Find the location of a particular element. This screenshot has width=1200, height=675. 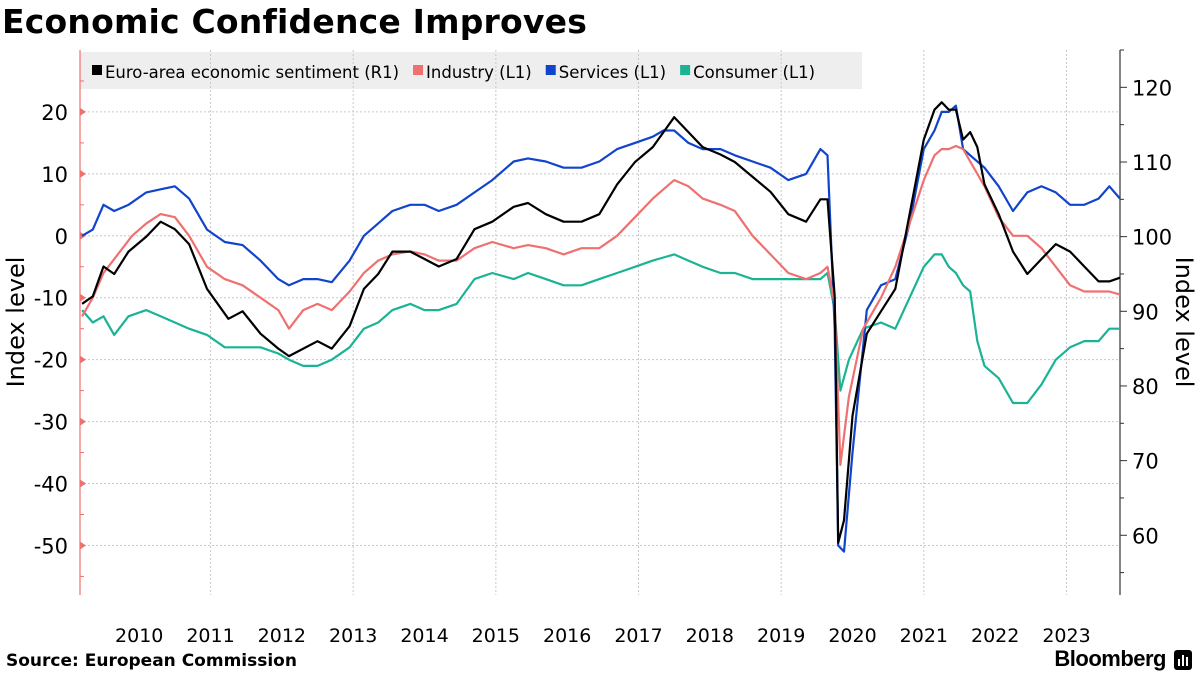

legend-label: Services (L1) is located at coordinates (612, 72).